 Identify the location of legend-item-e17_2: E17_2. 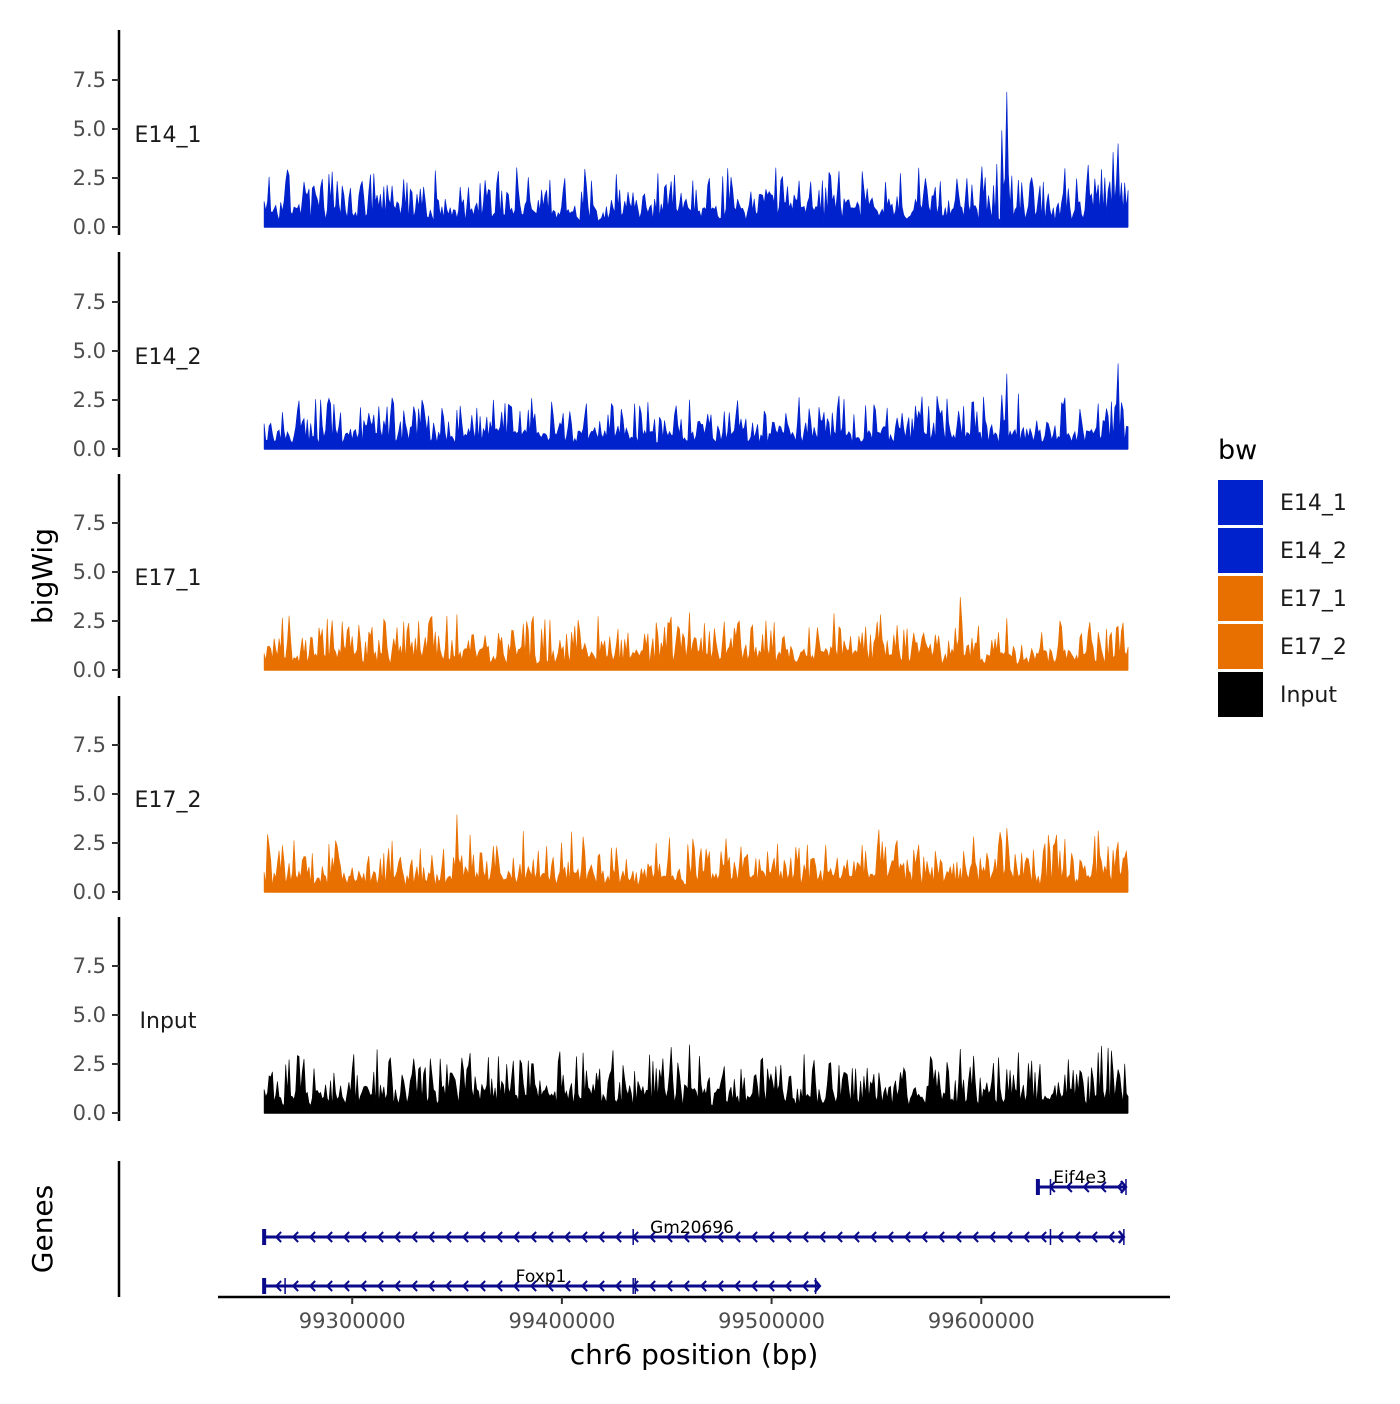
(1282, 646).